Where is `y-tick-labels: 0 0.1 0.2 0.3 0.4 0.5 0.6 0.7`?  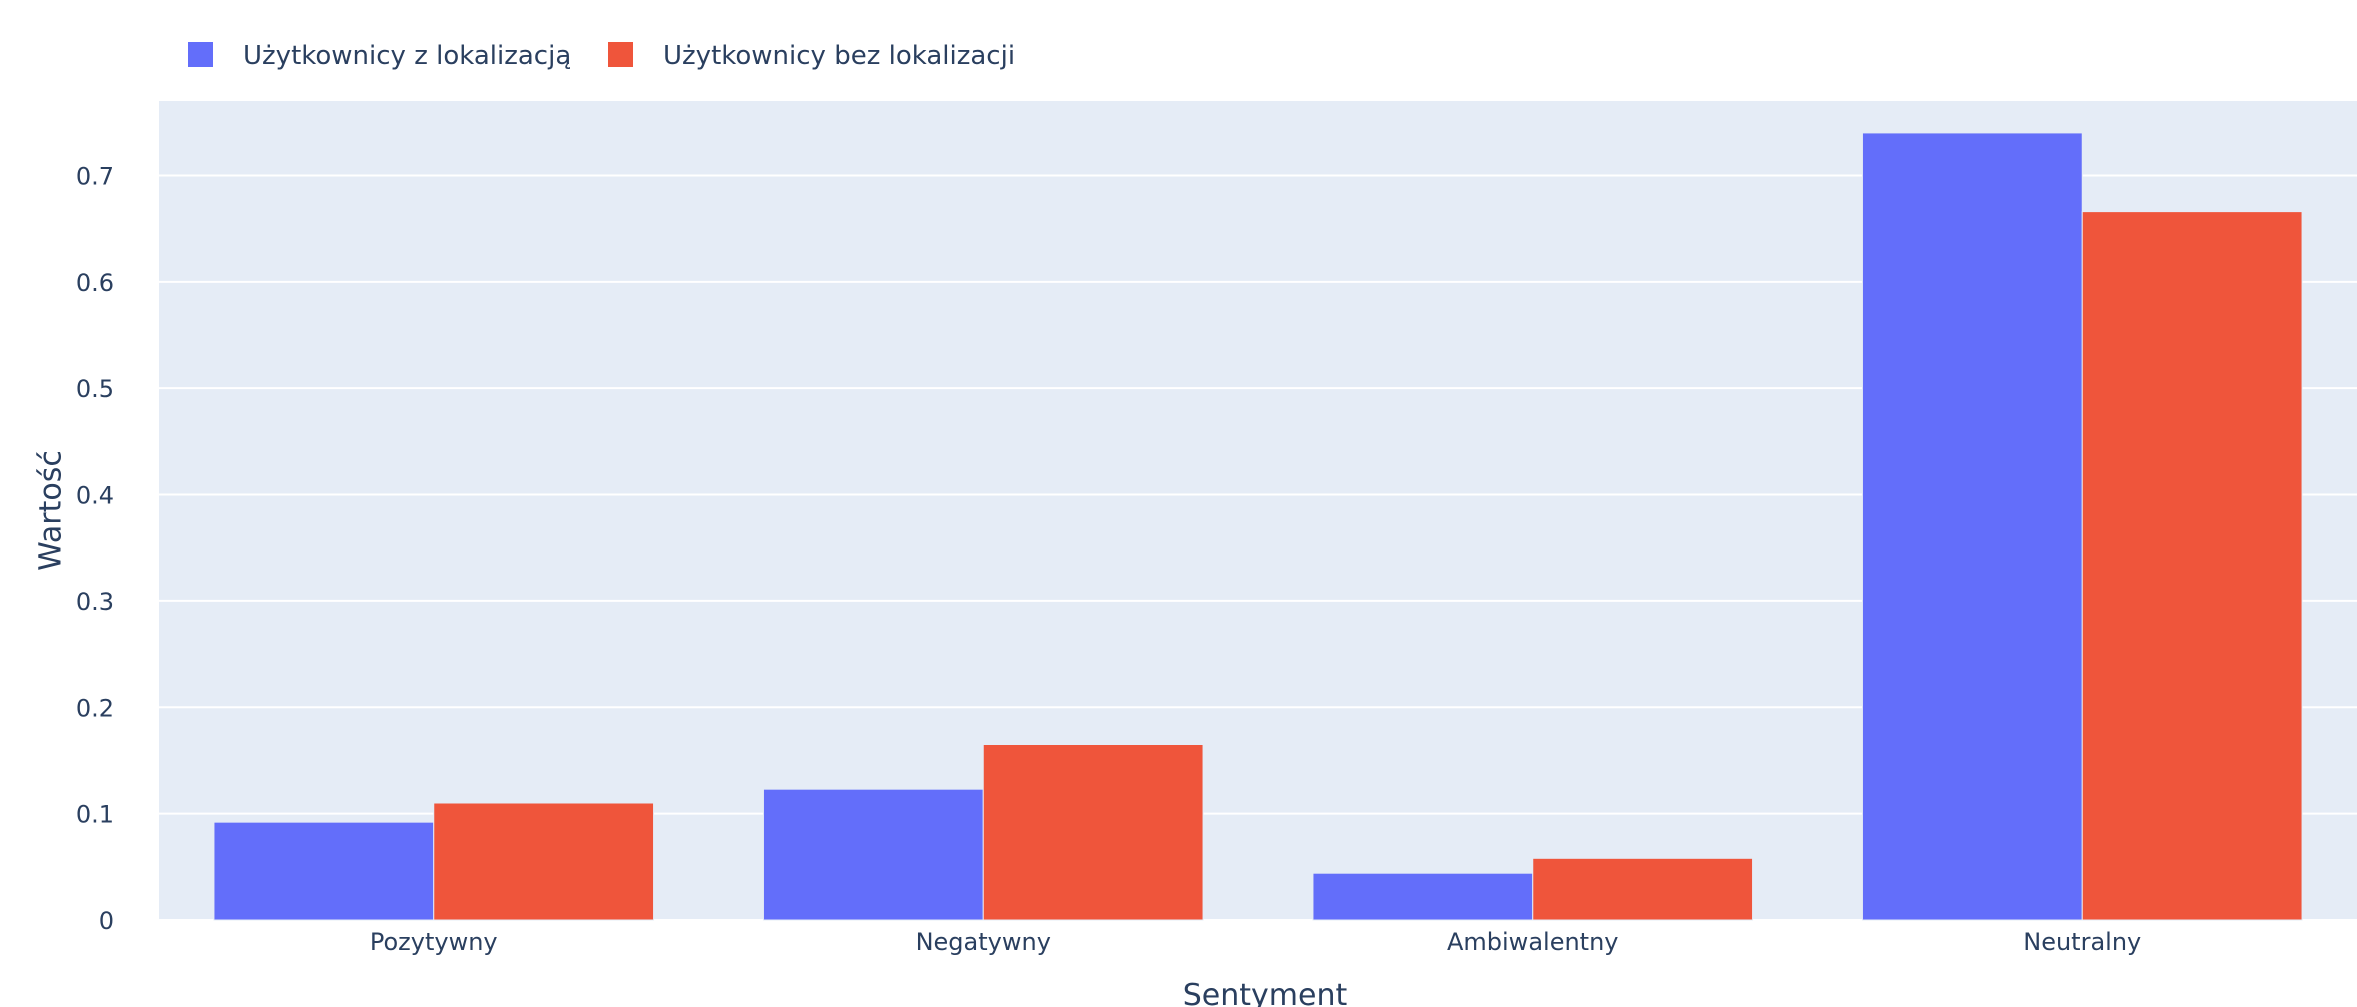
y-tick-labels: 0 0.1 0.2 0.3 0.4 0.5 0.6 0.7 is located at coordinates (95, 548).